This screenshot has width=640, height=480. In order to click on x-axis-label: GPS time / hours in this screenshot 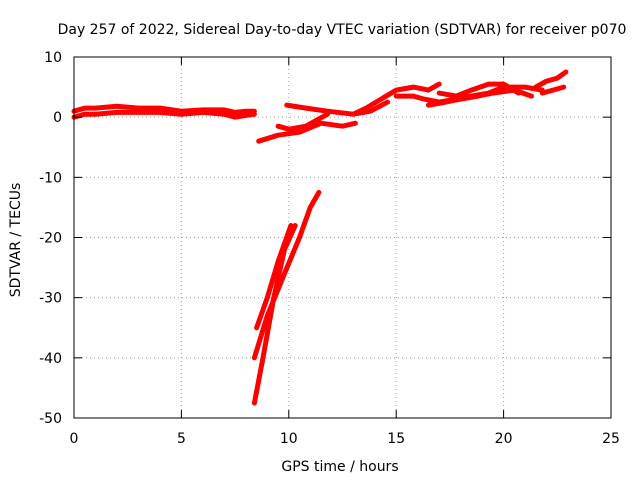, I will do `click(339, 467)`.